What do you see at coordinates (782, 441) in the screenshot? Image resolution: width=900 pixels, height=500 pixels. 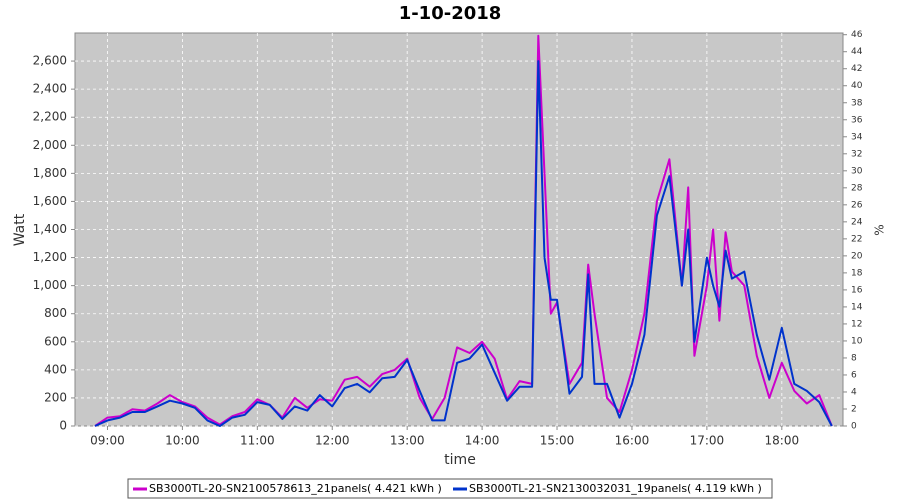 I see `x-tick-label: 18:00` at bounding box center [782, 441].